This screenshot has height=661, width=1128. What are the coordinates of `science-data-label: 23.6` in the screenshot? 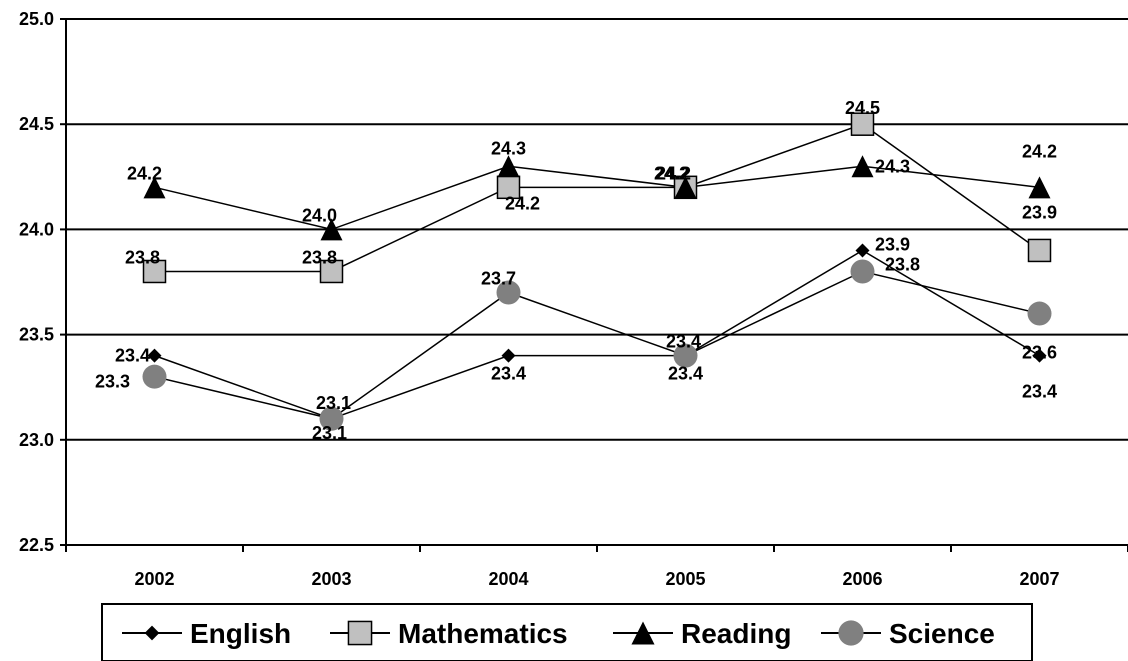 It's located at (1039, 353).